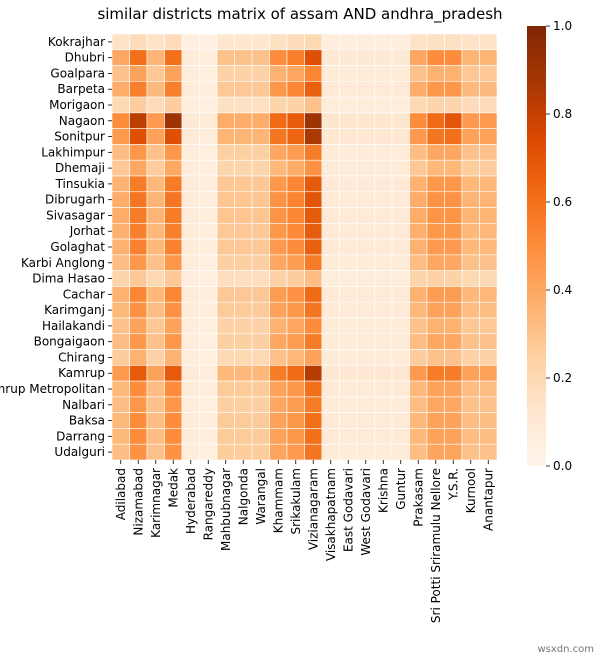 This screenshot has width=600, height=659. What do you see at coordinates (208, 504) in the screenshot?
I see `column-label: Rangareddy` at bounding box center [208, 504].